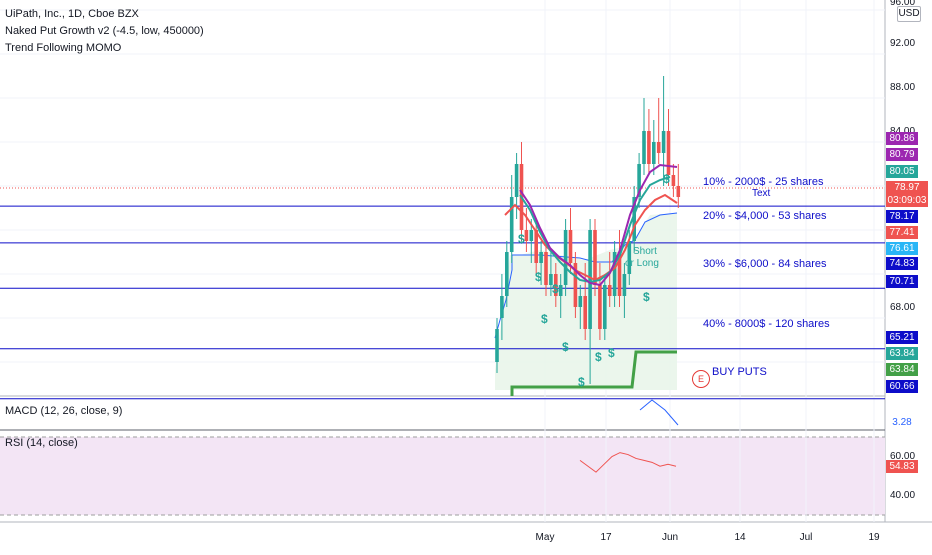  I want to click on rsi-value-badge: 54.83, so click(902, 466).